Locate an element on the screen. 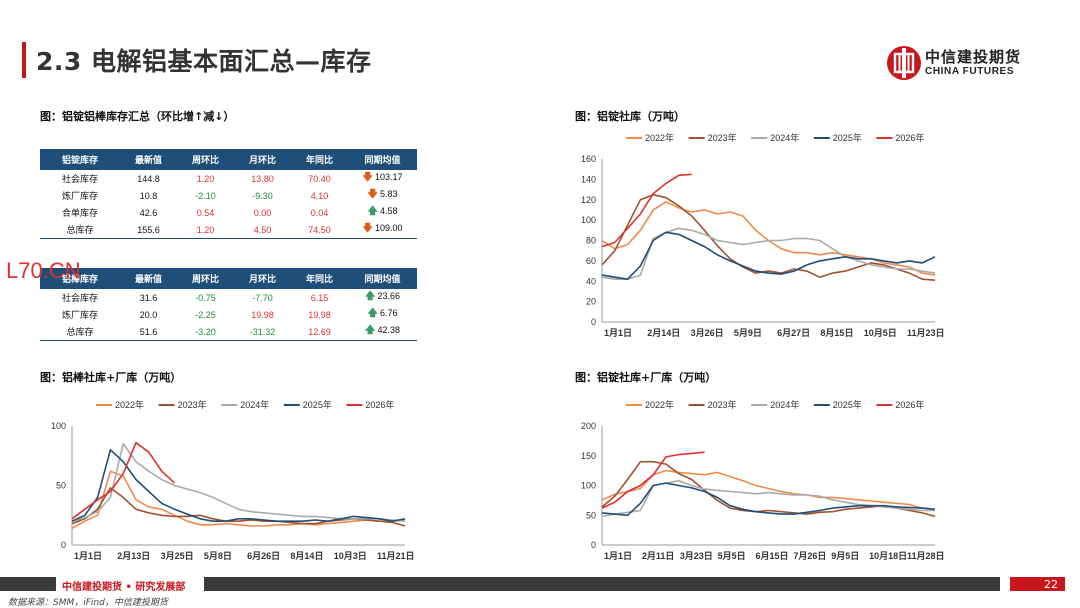 The height and width of the screenshot is (608, 1080). x-tick-label: 6月15日 is located at coordinates (772, 556).